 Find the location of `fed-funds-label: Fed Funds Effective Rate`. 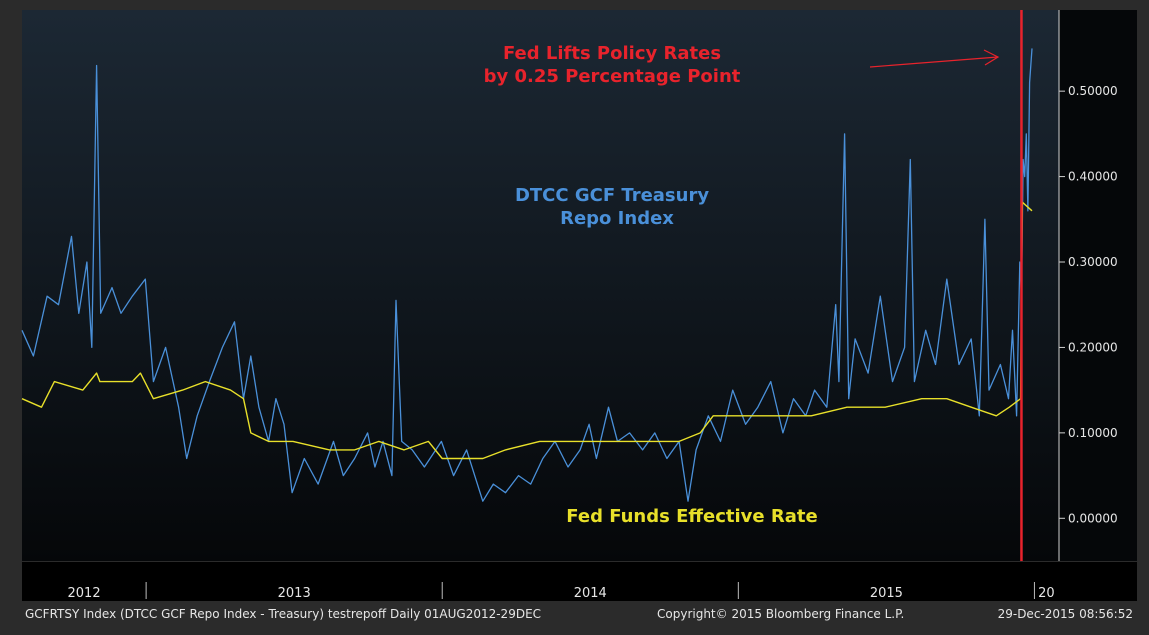

fed-funds-label: Fed Funds Effective Rate is located at coordinates (691, 516).